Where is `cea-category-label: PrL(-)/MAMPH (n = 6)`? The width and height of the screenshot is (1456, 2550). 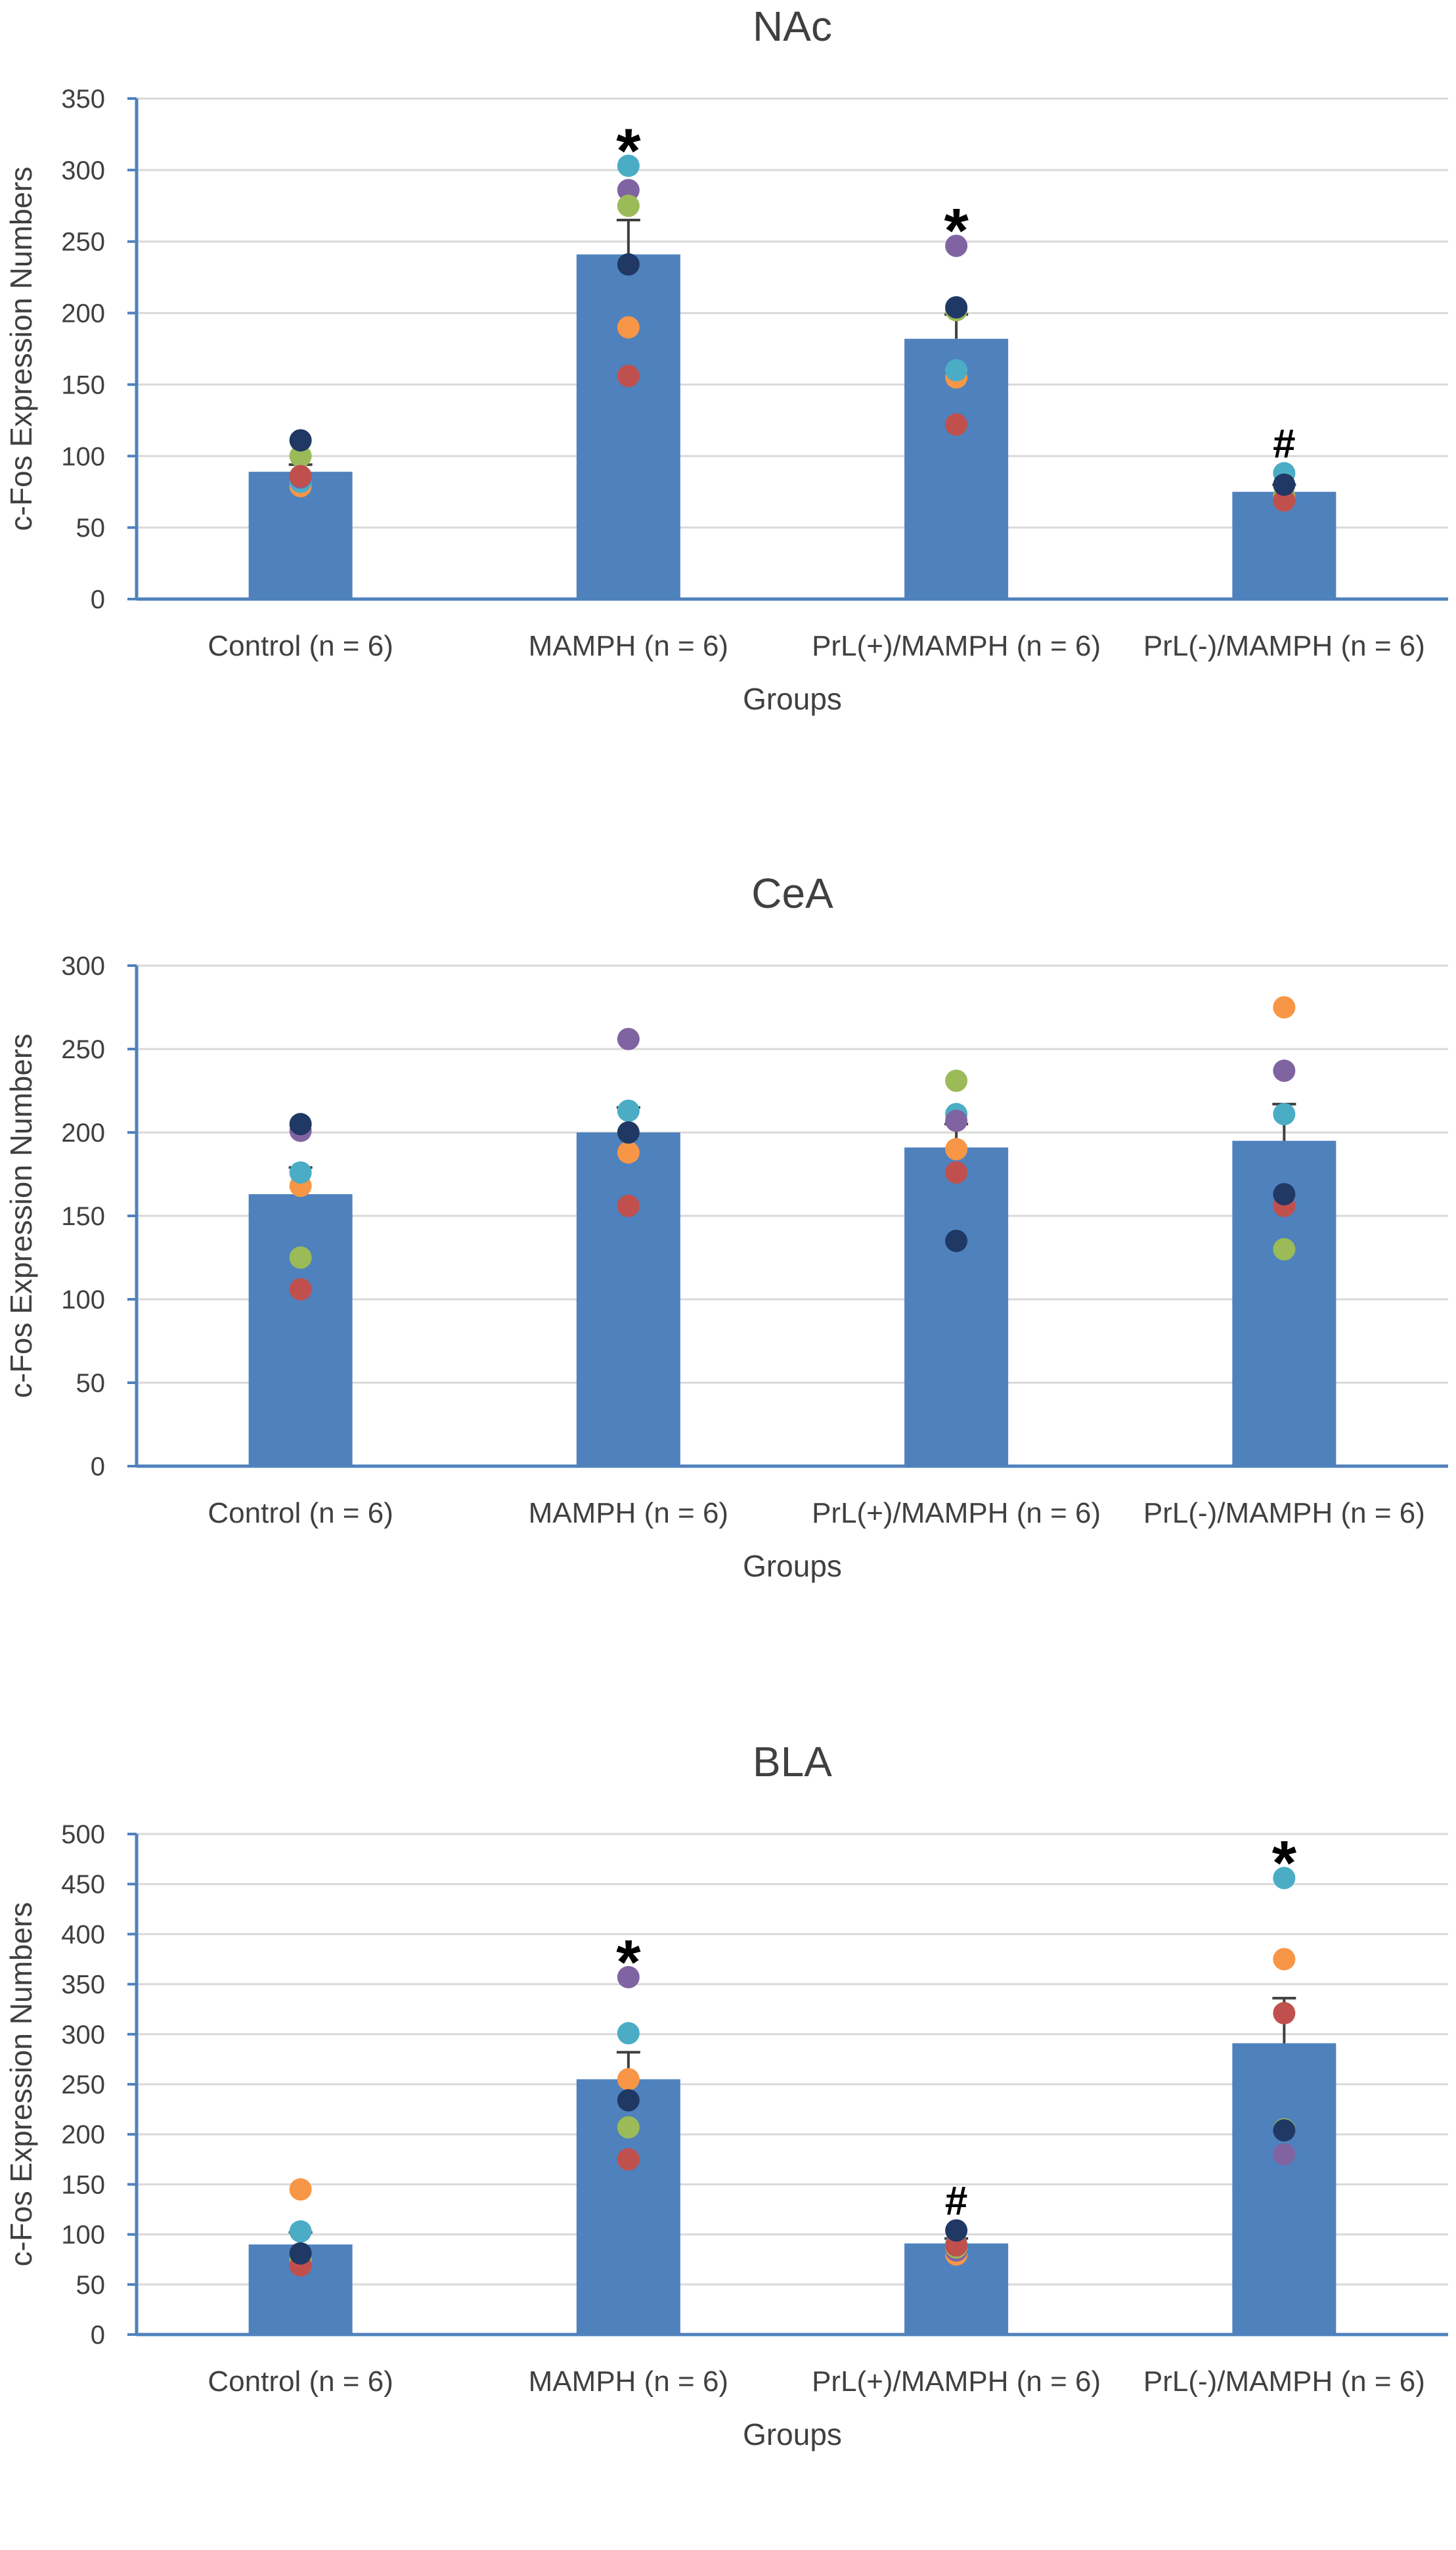
cea-category-label: PrL(-)/MAMPH (n = 6) is located at coordinates (1284, 1513).